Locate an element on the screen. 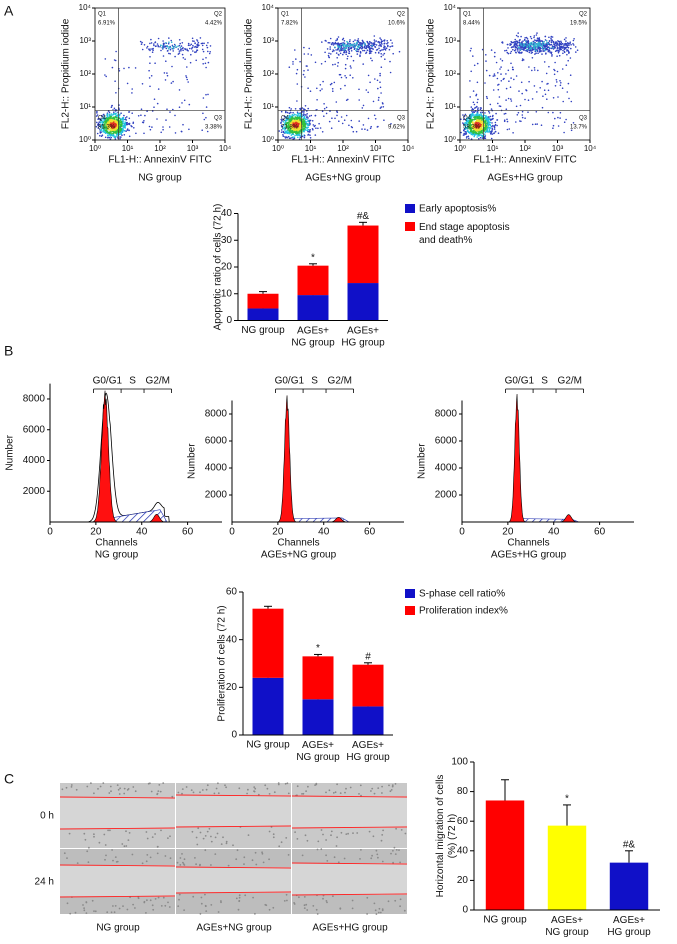 The width and height of the screenshot is (677, 944). x-tick-label: NG group is located at coordinates (263, 330).